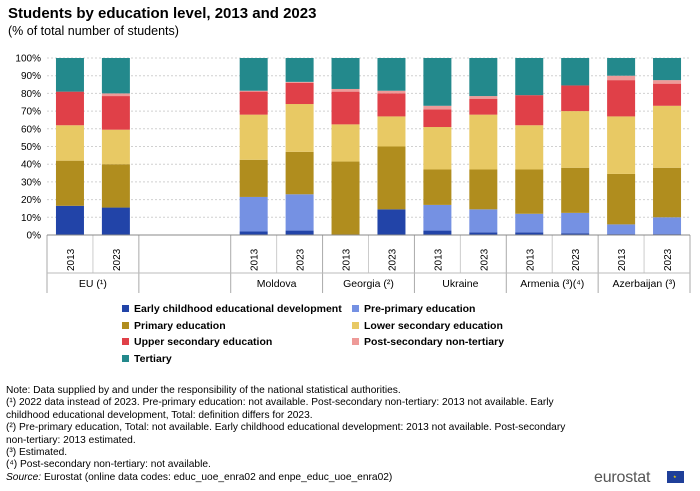 The image size is (700, 491). What do you see at coordinates (203, 342) in the screenshot?
I see `legend-label: Upper secondary education` at bounding box center [203, 342].